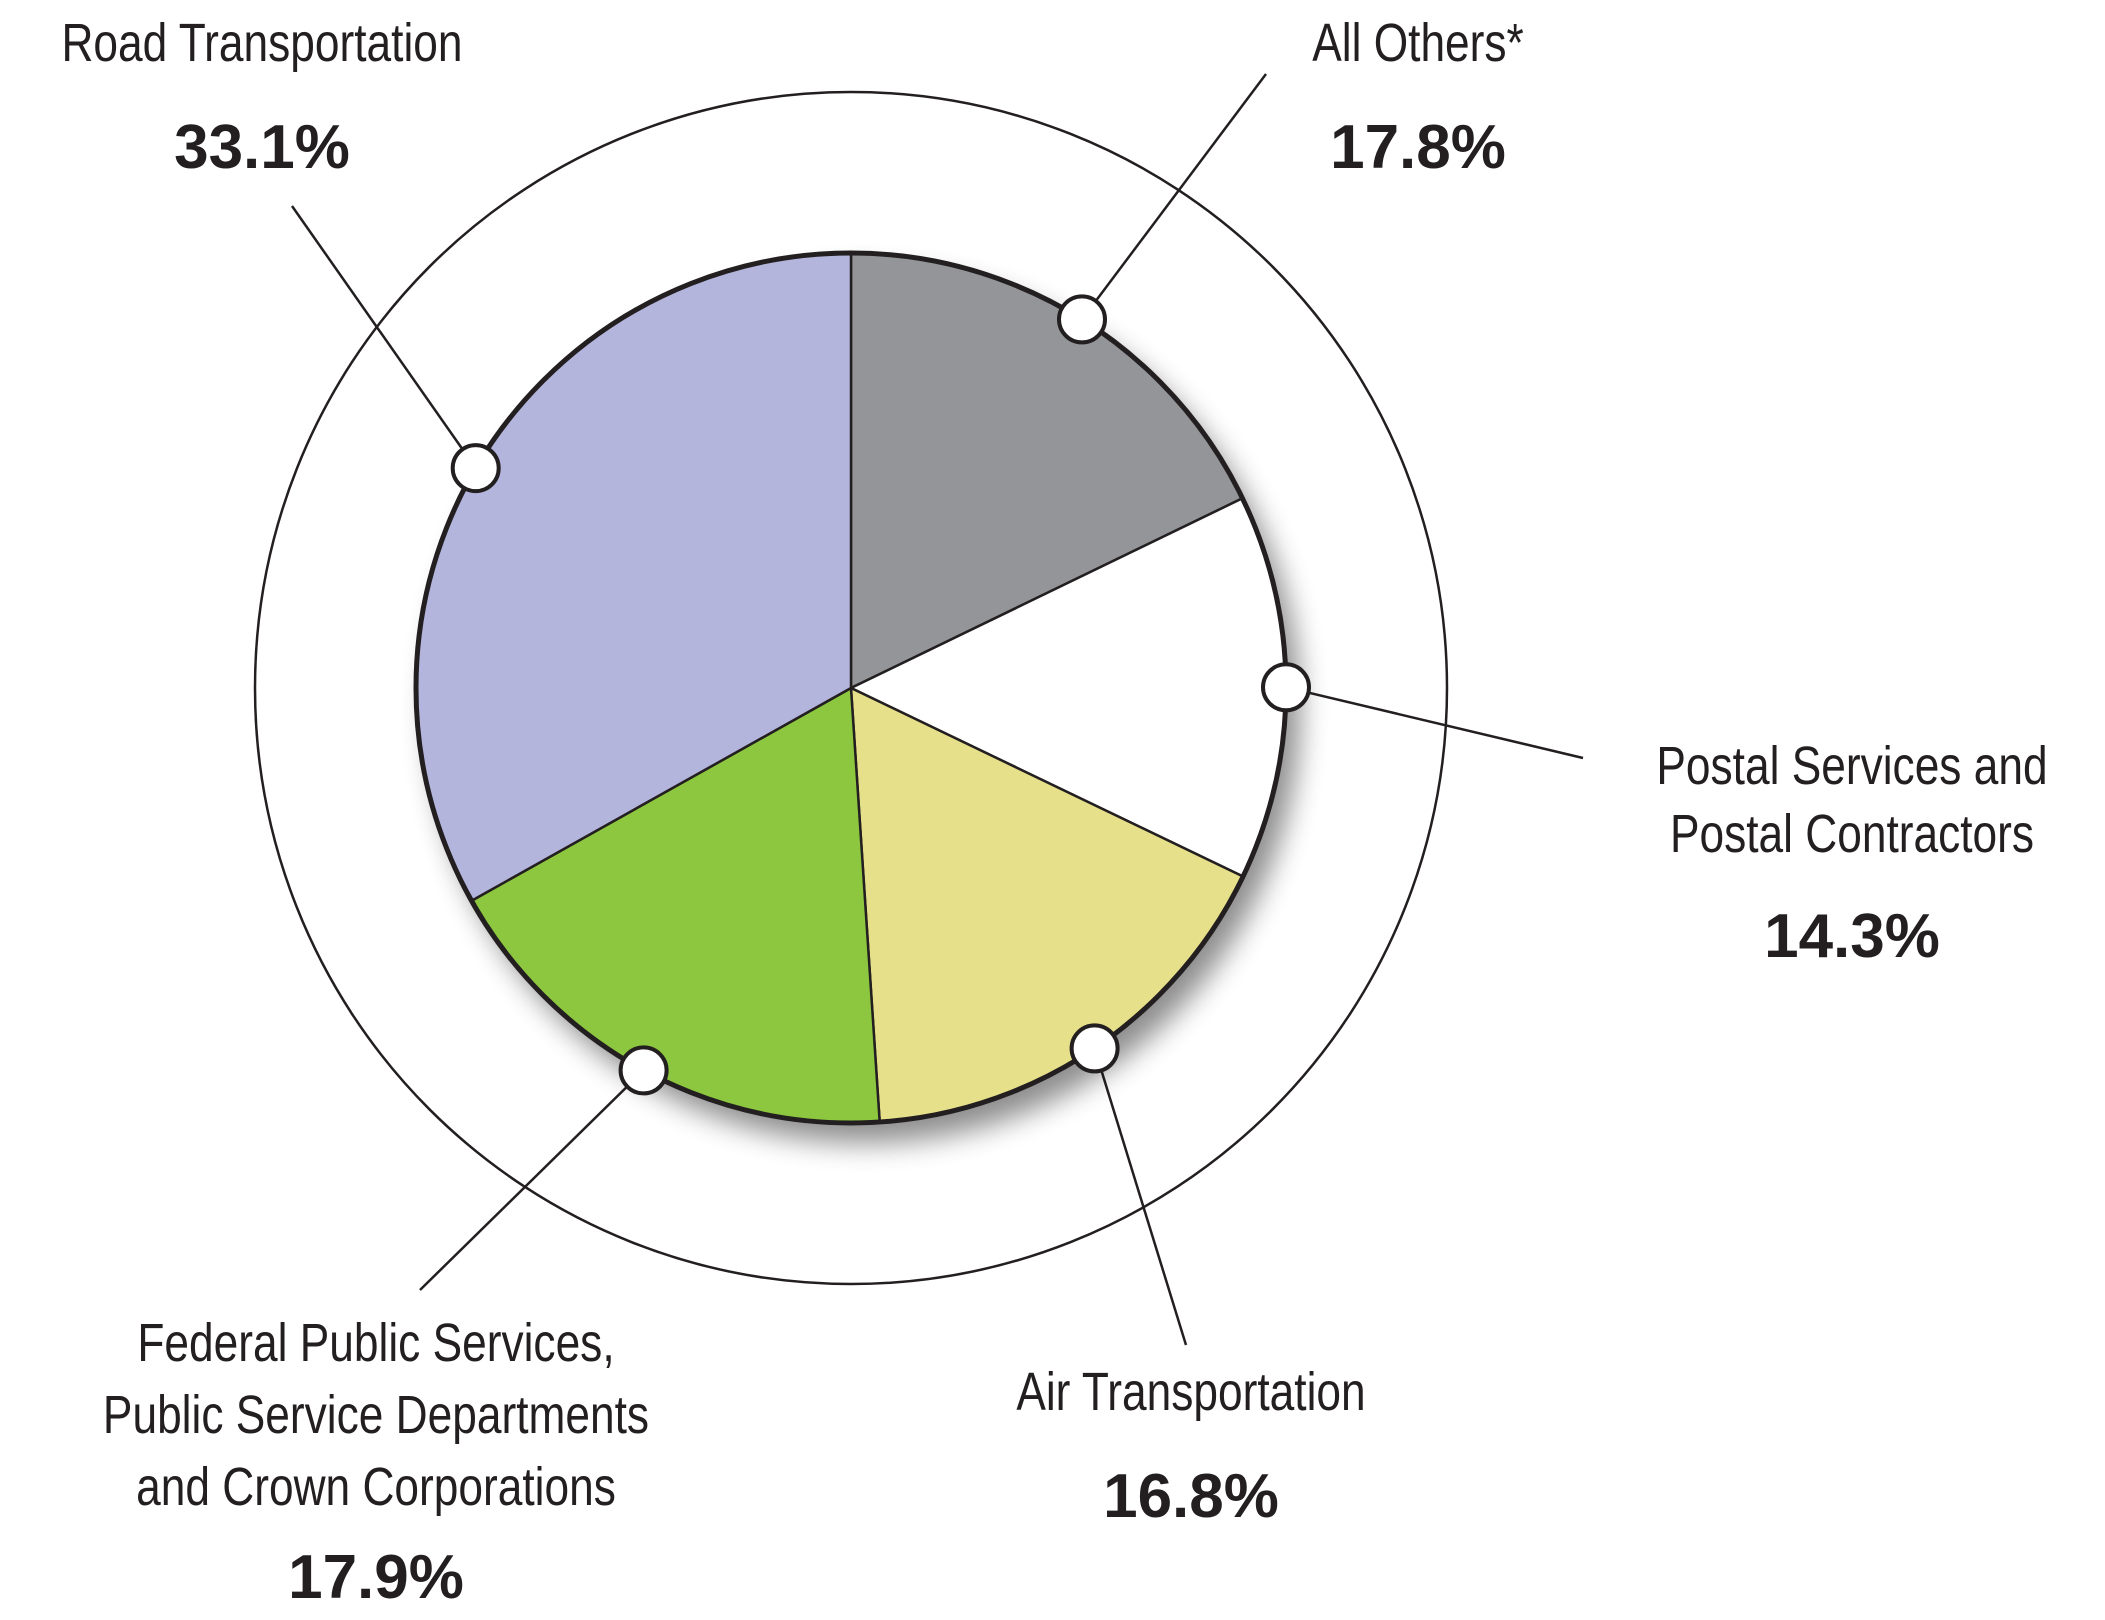 This screenshot has height=1620, width=2105. I want to click on label-air-transportation-value: 16.8%, so click(1191, 1496).